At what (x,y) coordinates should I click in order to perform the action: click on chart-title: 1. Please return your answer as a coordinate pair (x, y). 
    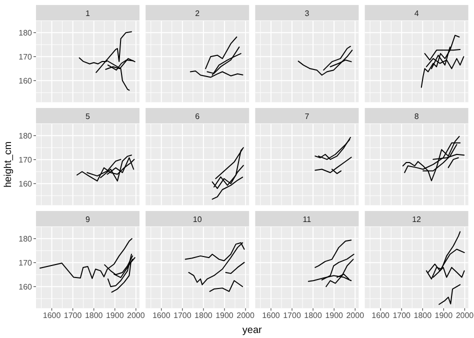
    Looking at the image, I should click on (88, 13).